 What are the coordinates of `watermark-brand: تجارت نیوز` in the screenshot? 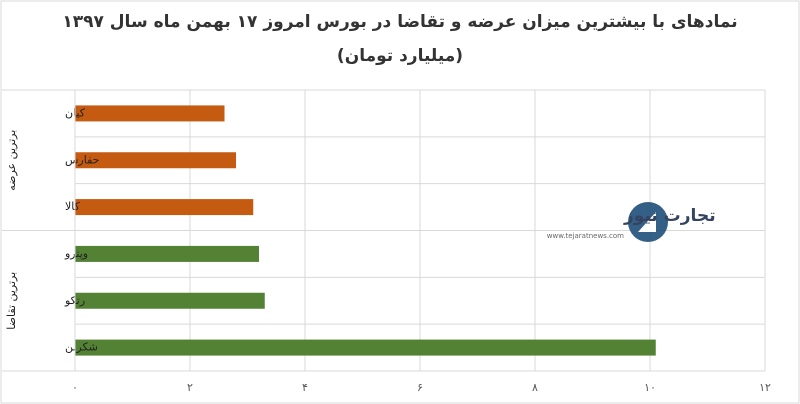 It's located at (669, 216).